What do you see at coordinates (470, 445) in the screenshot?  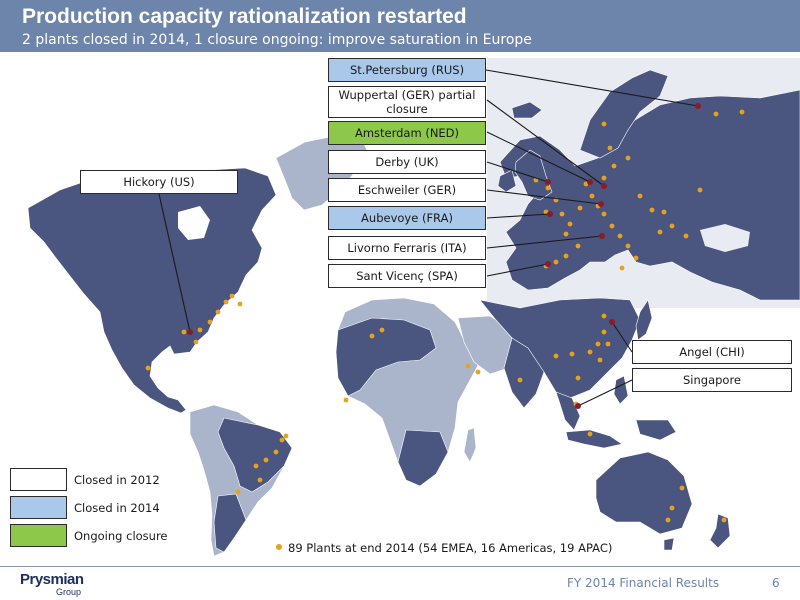 I see `madagascar` at bounding box center [470, 445].